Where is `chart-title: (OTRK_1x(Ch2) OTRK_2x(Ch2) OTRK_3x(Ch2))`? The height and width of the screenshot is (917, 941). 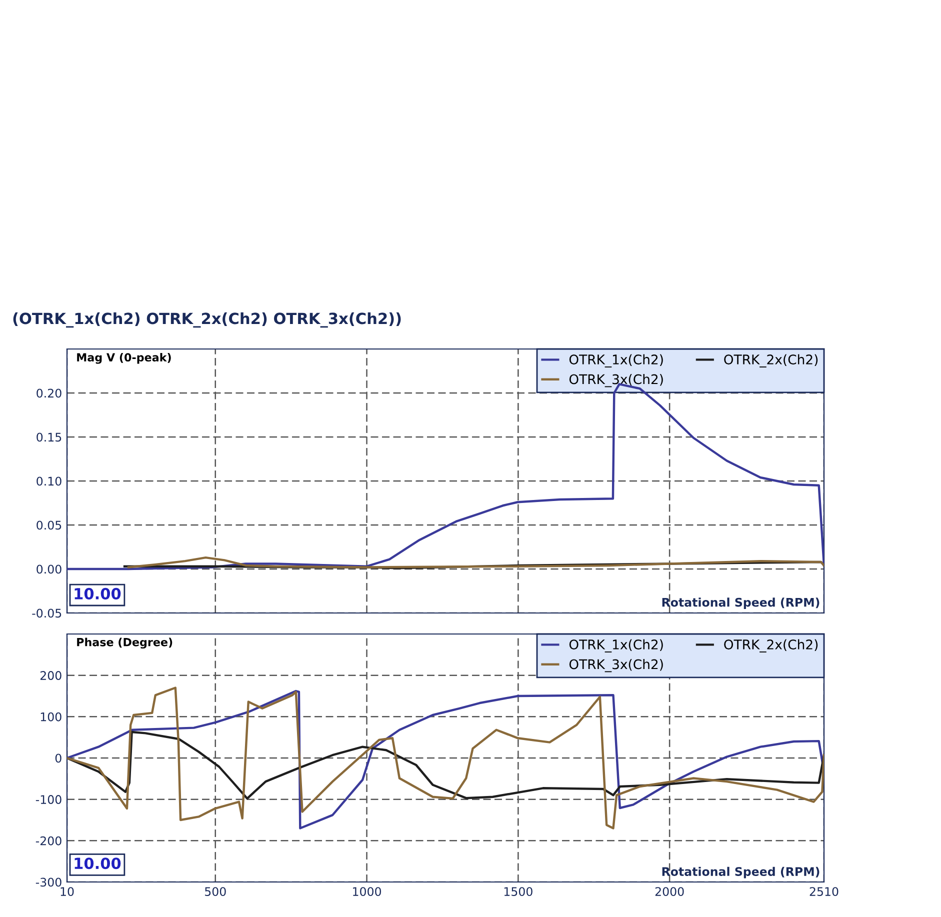
chart-title: (OTRK_1x(Ch2) OTRK_2x(Ch2) OTRK_3x(Ch2)) is located at coordinates (207, 320).